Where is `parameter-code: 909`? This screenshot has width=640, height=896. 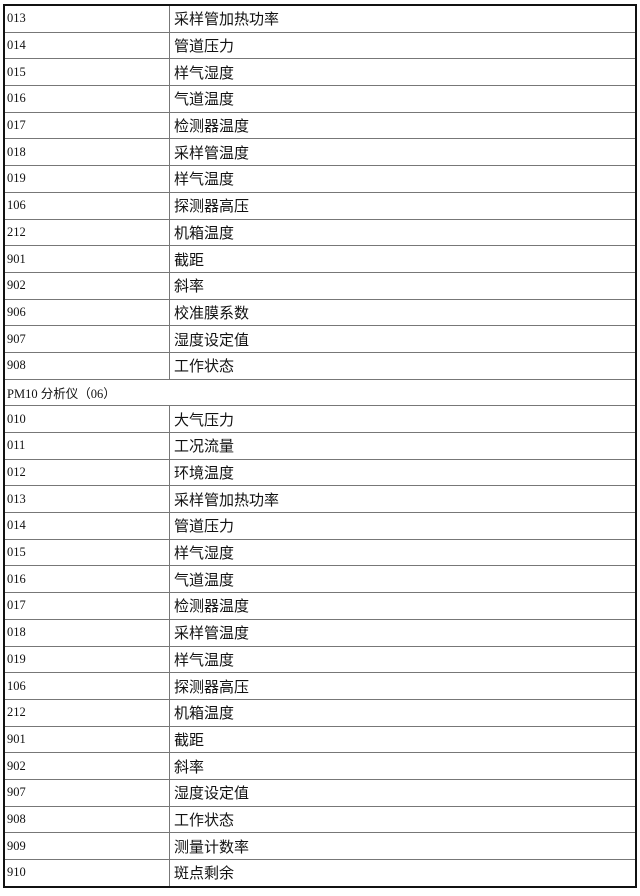
parameter-code: 909 is located at coordinates (86, 846).